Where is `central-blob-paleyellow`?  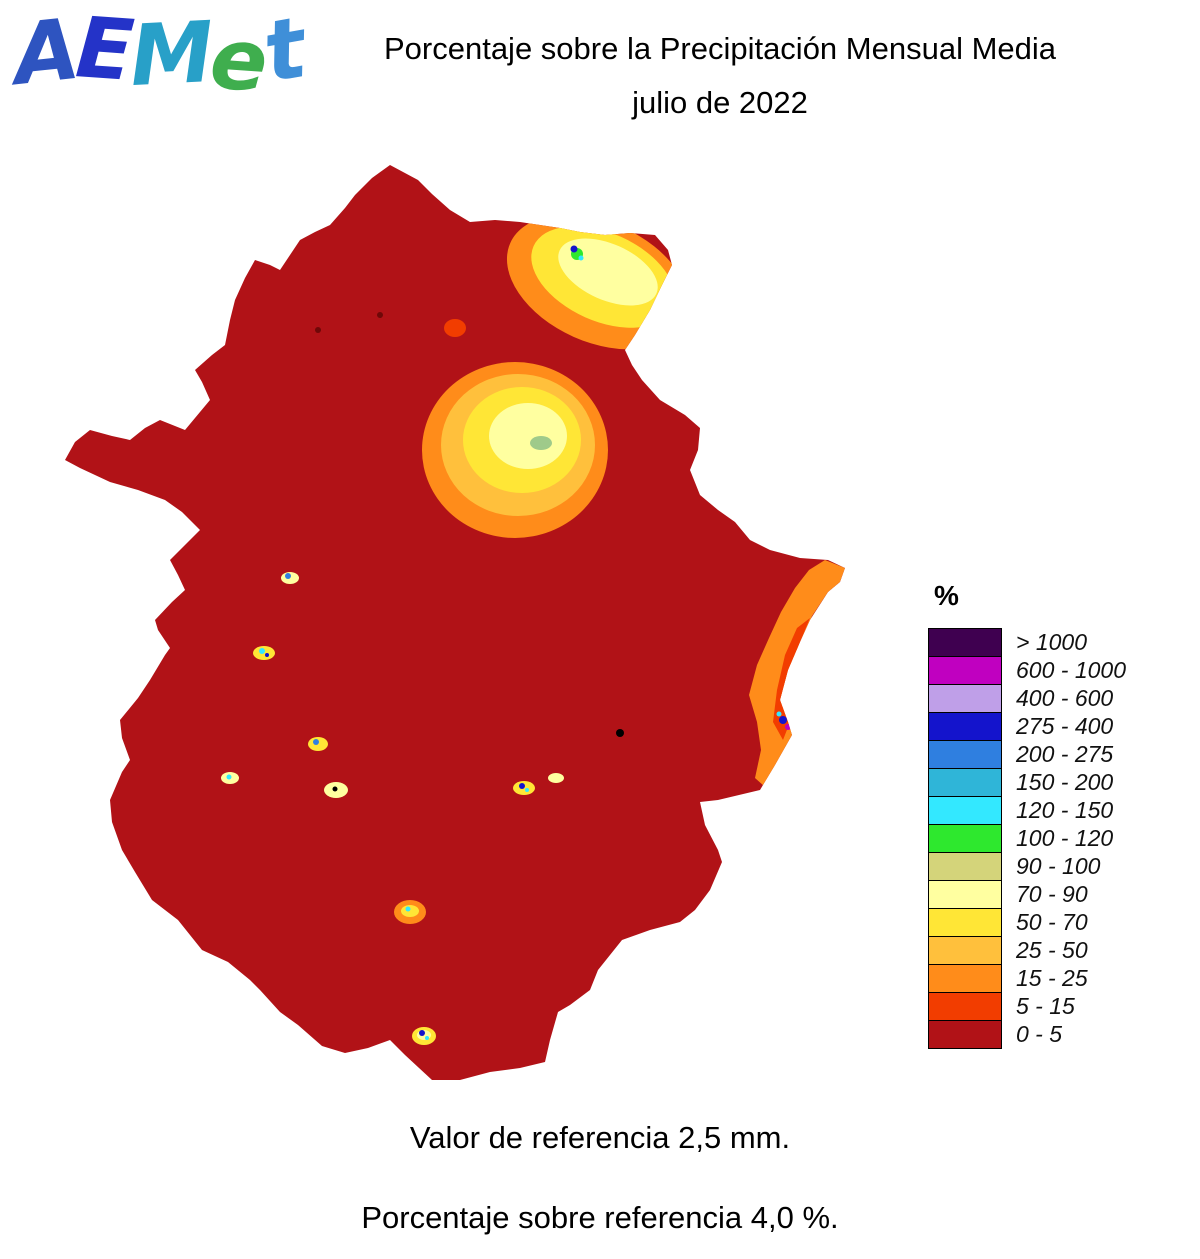 central-blob-paleyellow is located at coordinates (528, 436).